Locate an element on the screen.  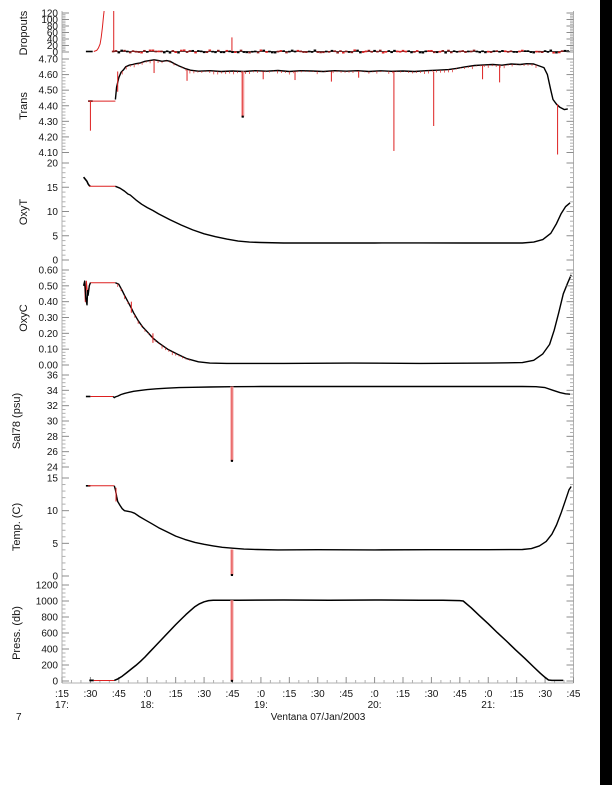
svg-text: 0.00 is located at coordinates (49, 366).